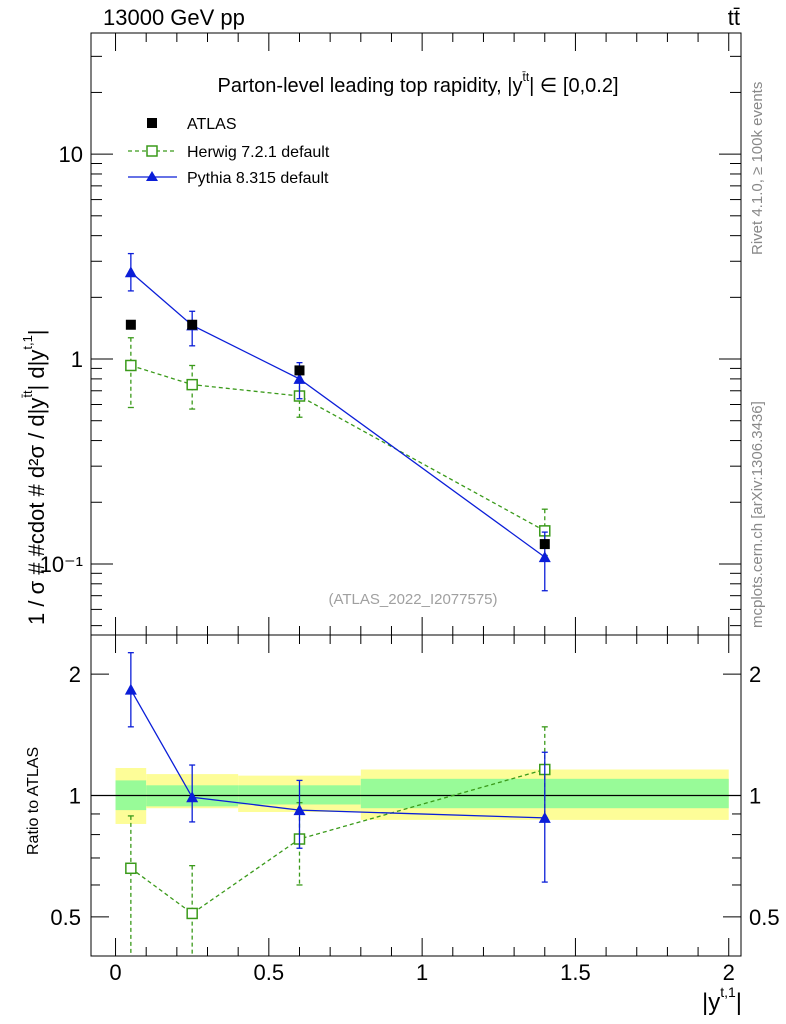 The height and width of the screenshot is (1024, 786). Describe the element at coordinates (722, 1000) in the screenshot. I see `x-axis-label: |yt,1|` at that location.